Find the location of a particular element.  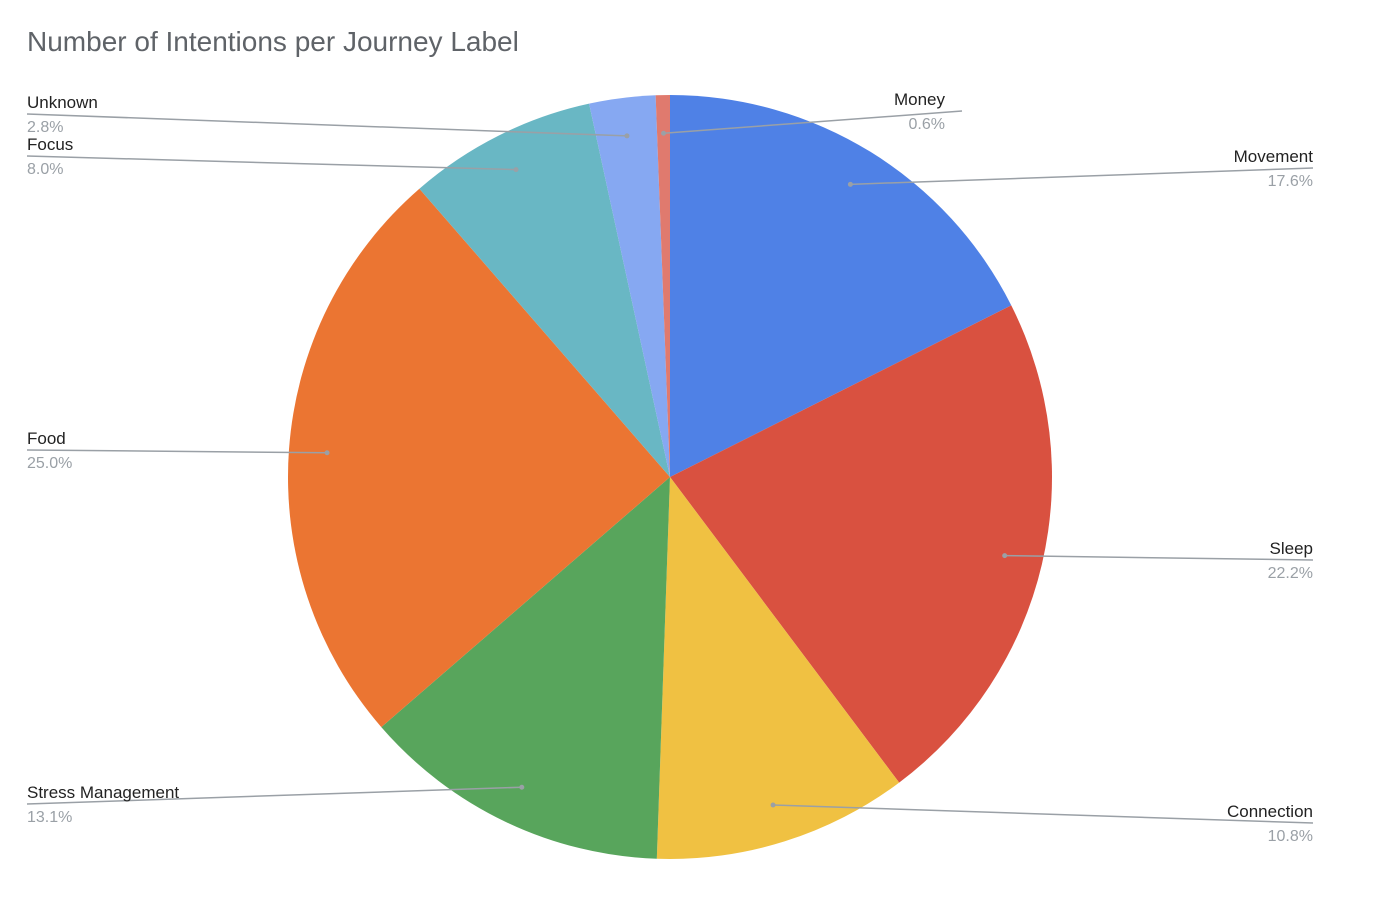

percent-connection: 10.8% is located at coordinates (1290, 836).